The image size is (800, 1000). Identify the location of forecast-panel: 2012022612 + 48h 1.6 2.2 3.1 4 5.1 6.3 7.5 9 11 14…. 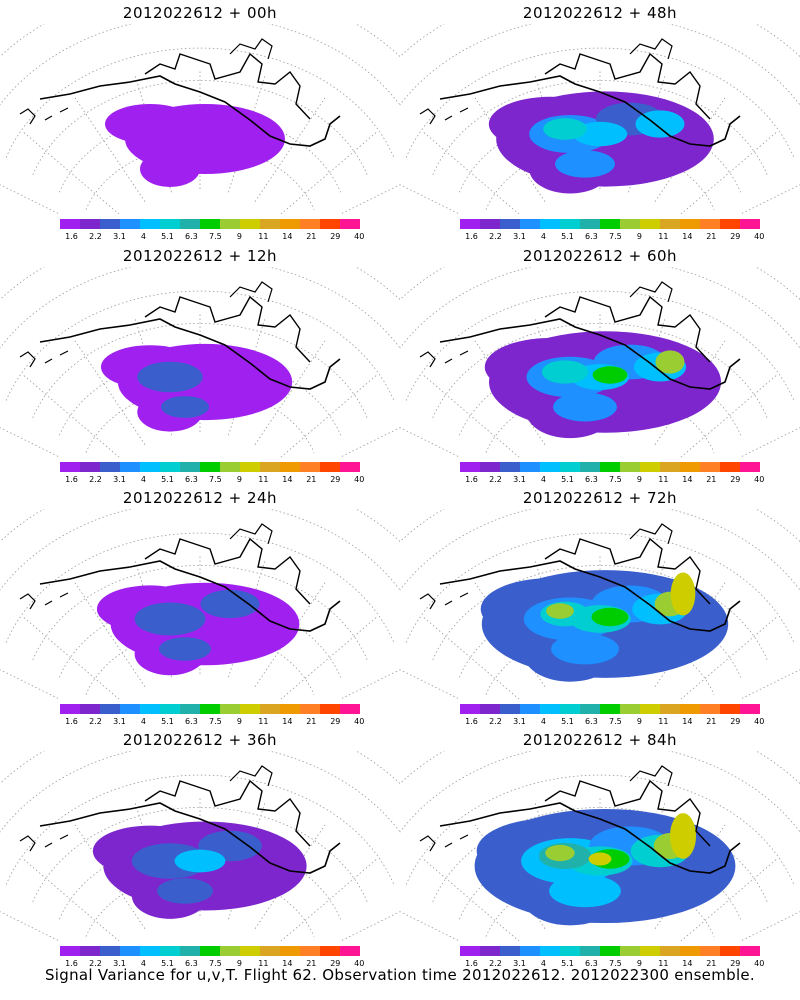
(600, 122).